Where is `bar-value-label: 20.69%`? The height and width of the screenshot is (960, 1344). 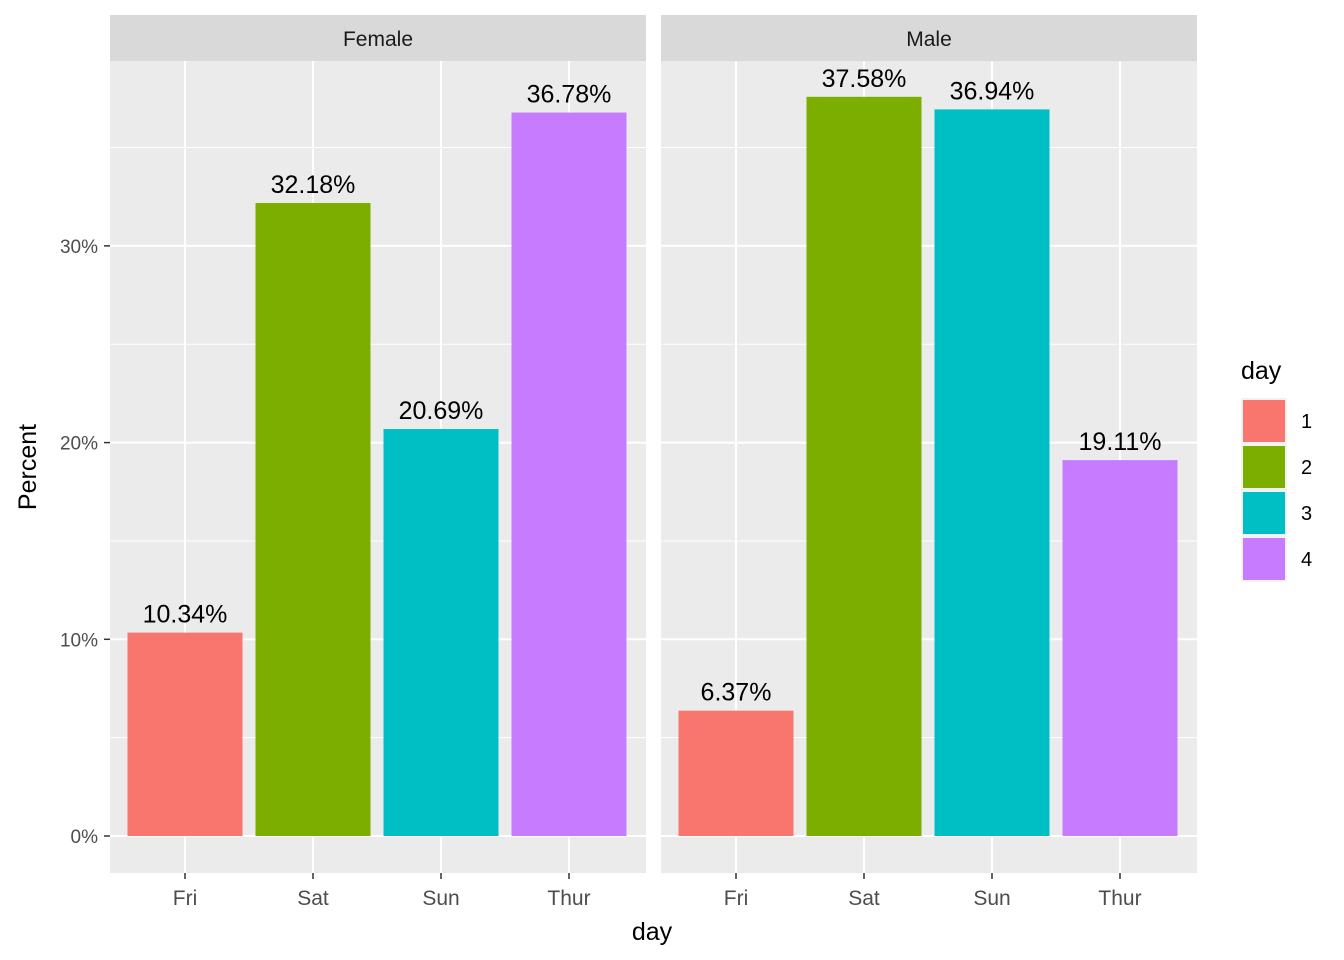
bar-value-label: 20.69% is located at coordinates (441, 411).